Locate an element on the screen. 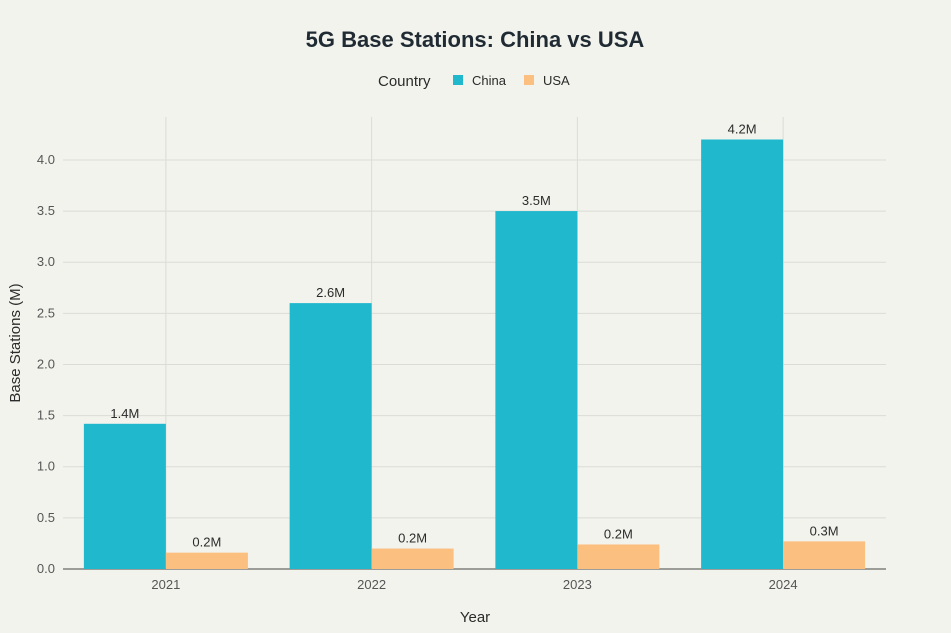 This screenshot has height=633, width=951. data-label: 0.3M is located at coordinates (824, 530).